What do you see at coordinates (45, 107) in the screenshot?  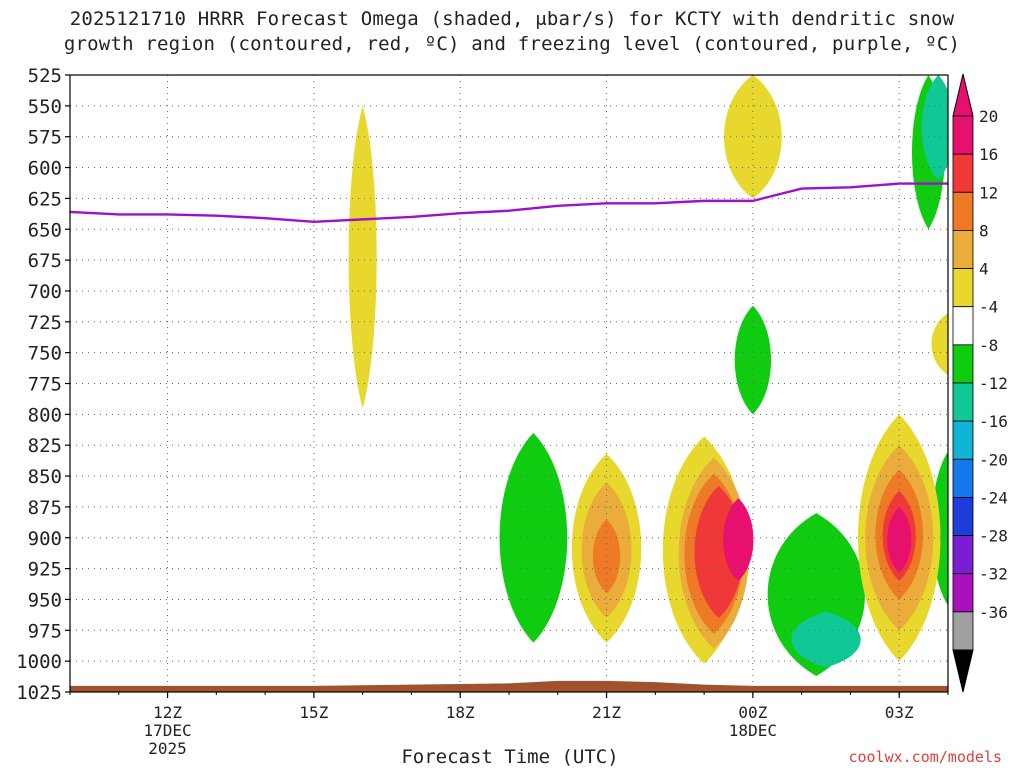 I see `y-tick-label-550: 550` at bounding box center [45, 107].